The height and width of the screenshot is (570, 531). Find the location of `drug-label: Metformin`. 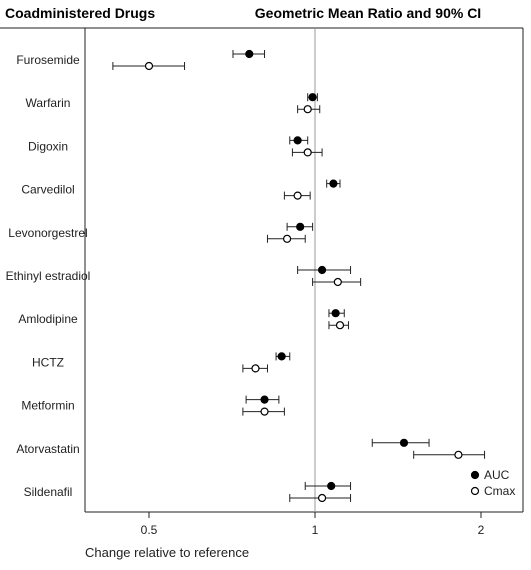

drug-label: Metformin is located at coordinates (47, 406).